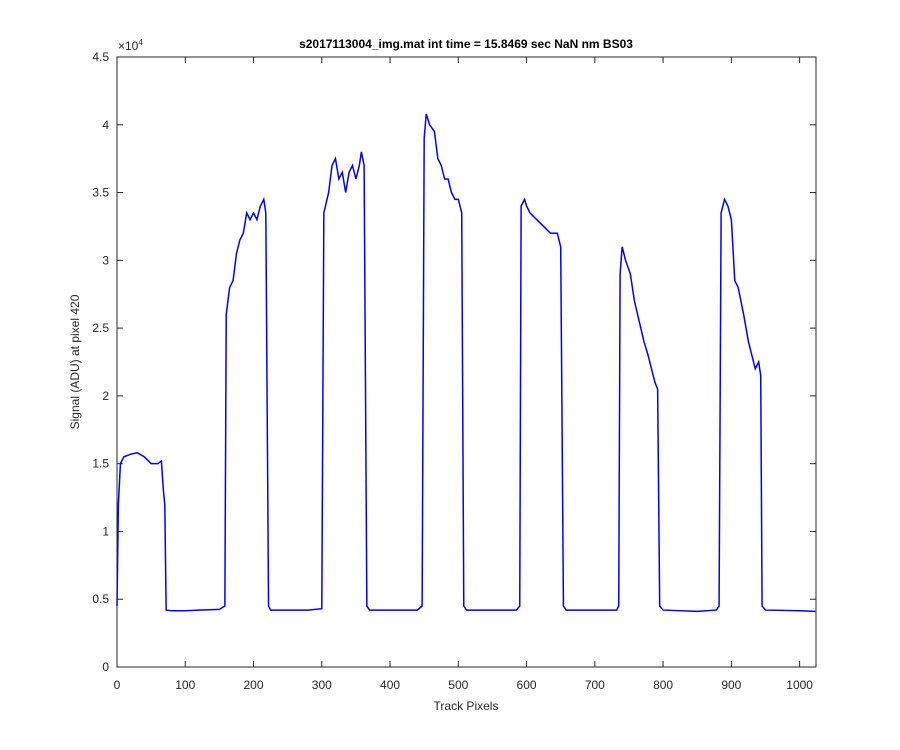 The image size is (900, 750). What do you see at coordinates (100, 328) in the screenshot?
I see `y-tick-label: 2.5` at bounding box center [100, 328].